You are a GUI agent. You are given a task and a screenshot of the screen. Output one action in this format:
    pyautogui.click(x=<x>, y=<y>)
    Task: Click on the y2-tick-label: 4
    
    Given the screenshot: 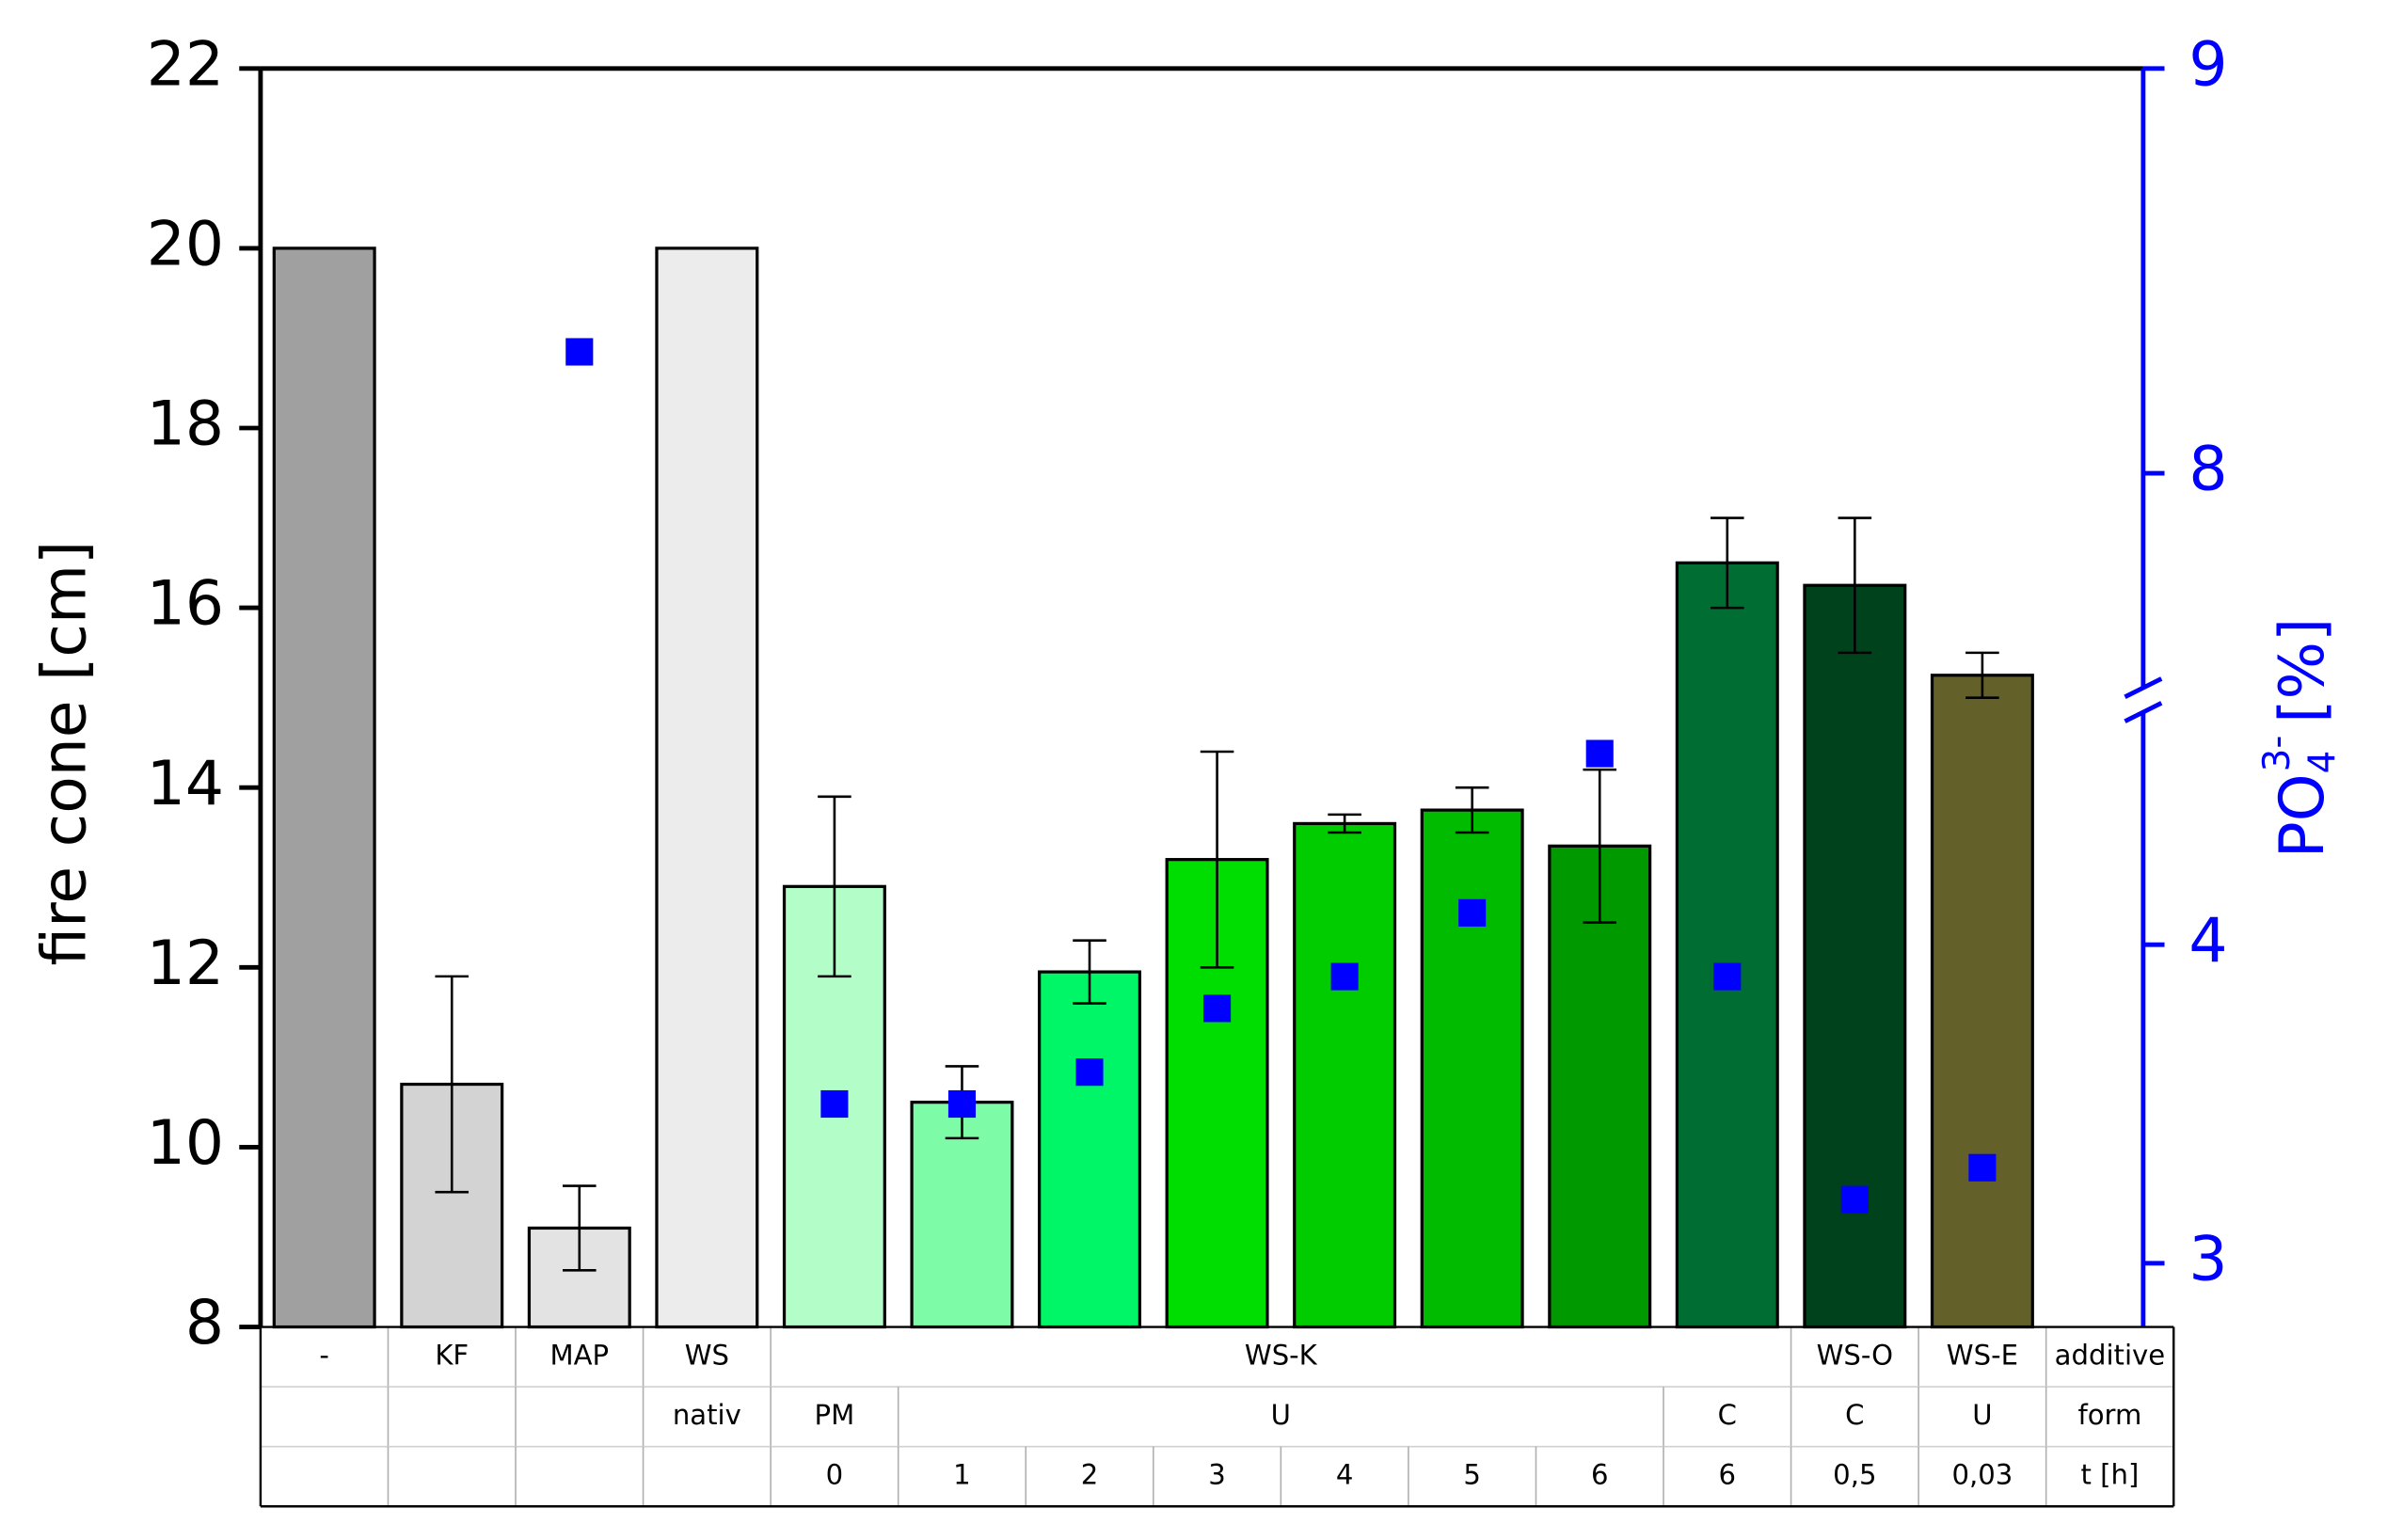 What is the action you would take?
    pyautogui.click(x=2207, y=941)
    